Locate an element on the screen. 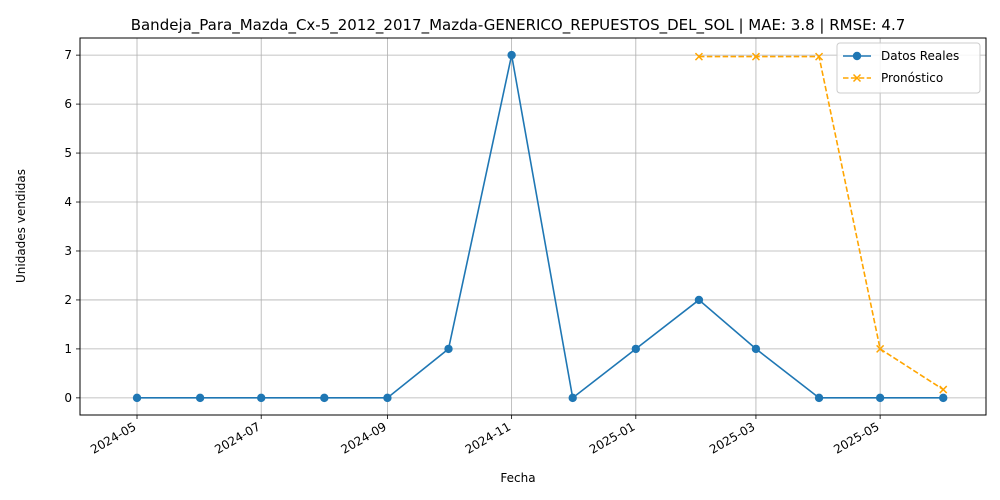  y-tick-label: 7 is located at coordinates (68, 55).